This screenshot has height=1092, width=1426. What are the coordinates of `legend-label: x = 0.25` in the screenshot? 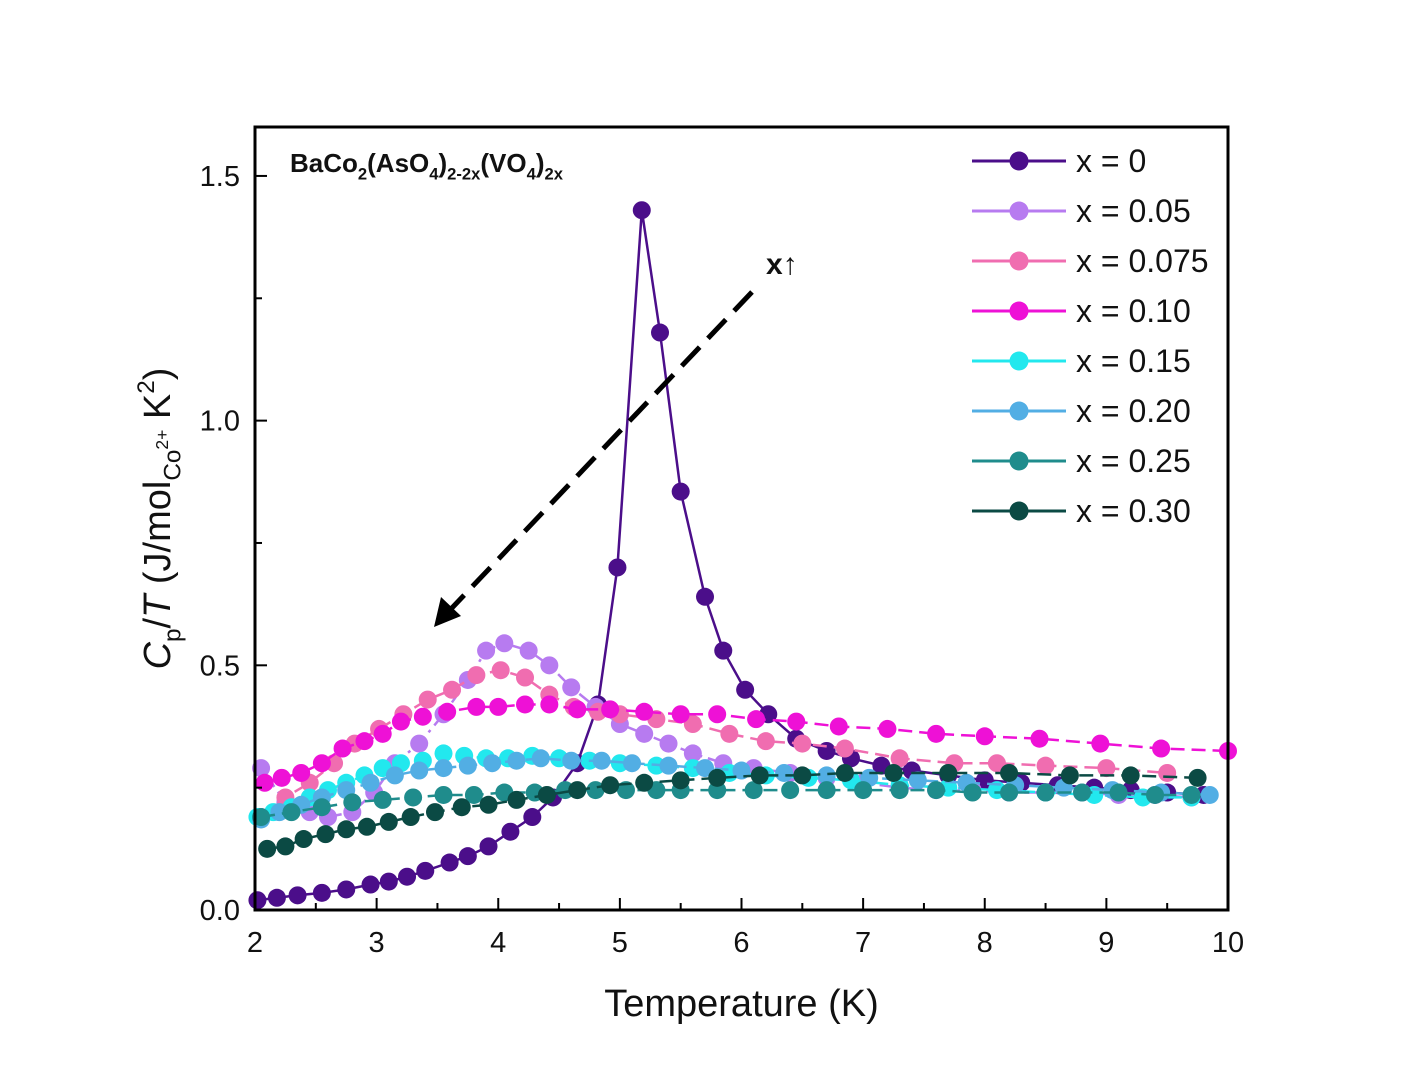 It's located at (1133, 461).